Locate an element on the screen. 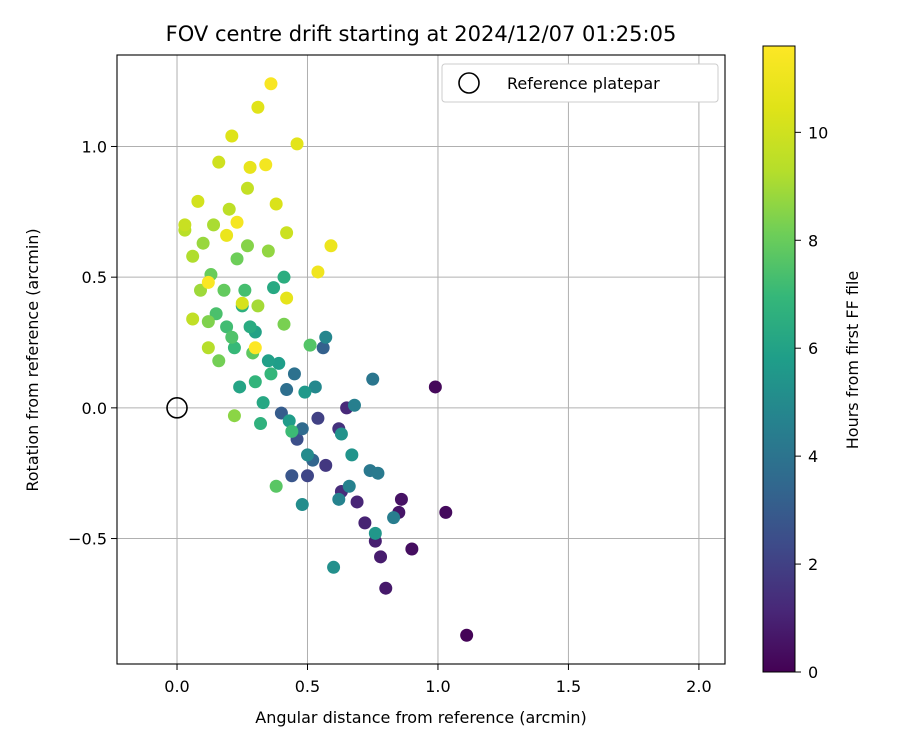  colorbar-tick-label: 4 is located at coordinates (813, 456).